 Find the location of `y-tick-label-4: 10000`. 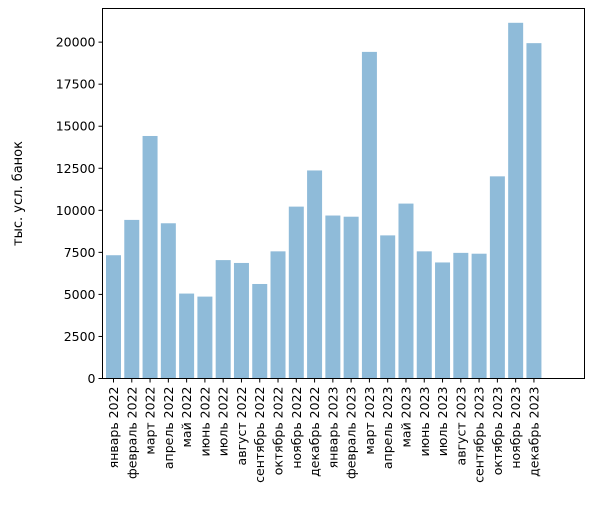

y-tick-label-4: 10000 is located at coordinates (76, 210).